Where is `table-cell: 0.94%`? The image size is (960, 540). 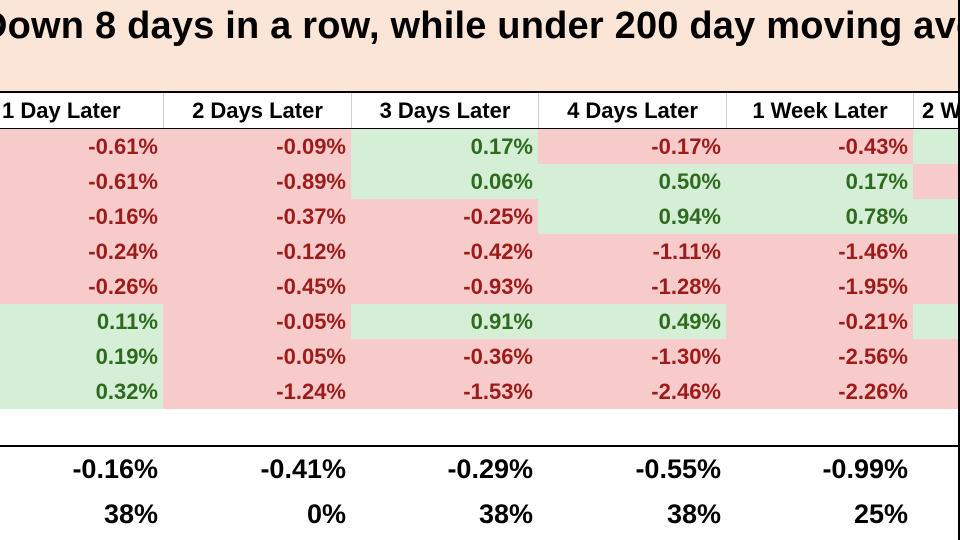 table-cell: 0.94% is located at coordinates (632, 216).